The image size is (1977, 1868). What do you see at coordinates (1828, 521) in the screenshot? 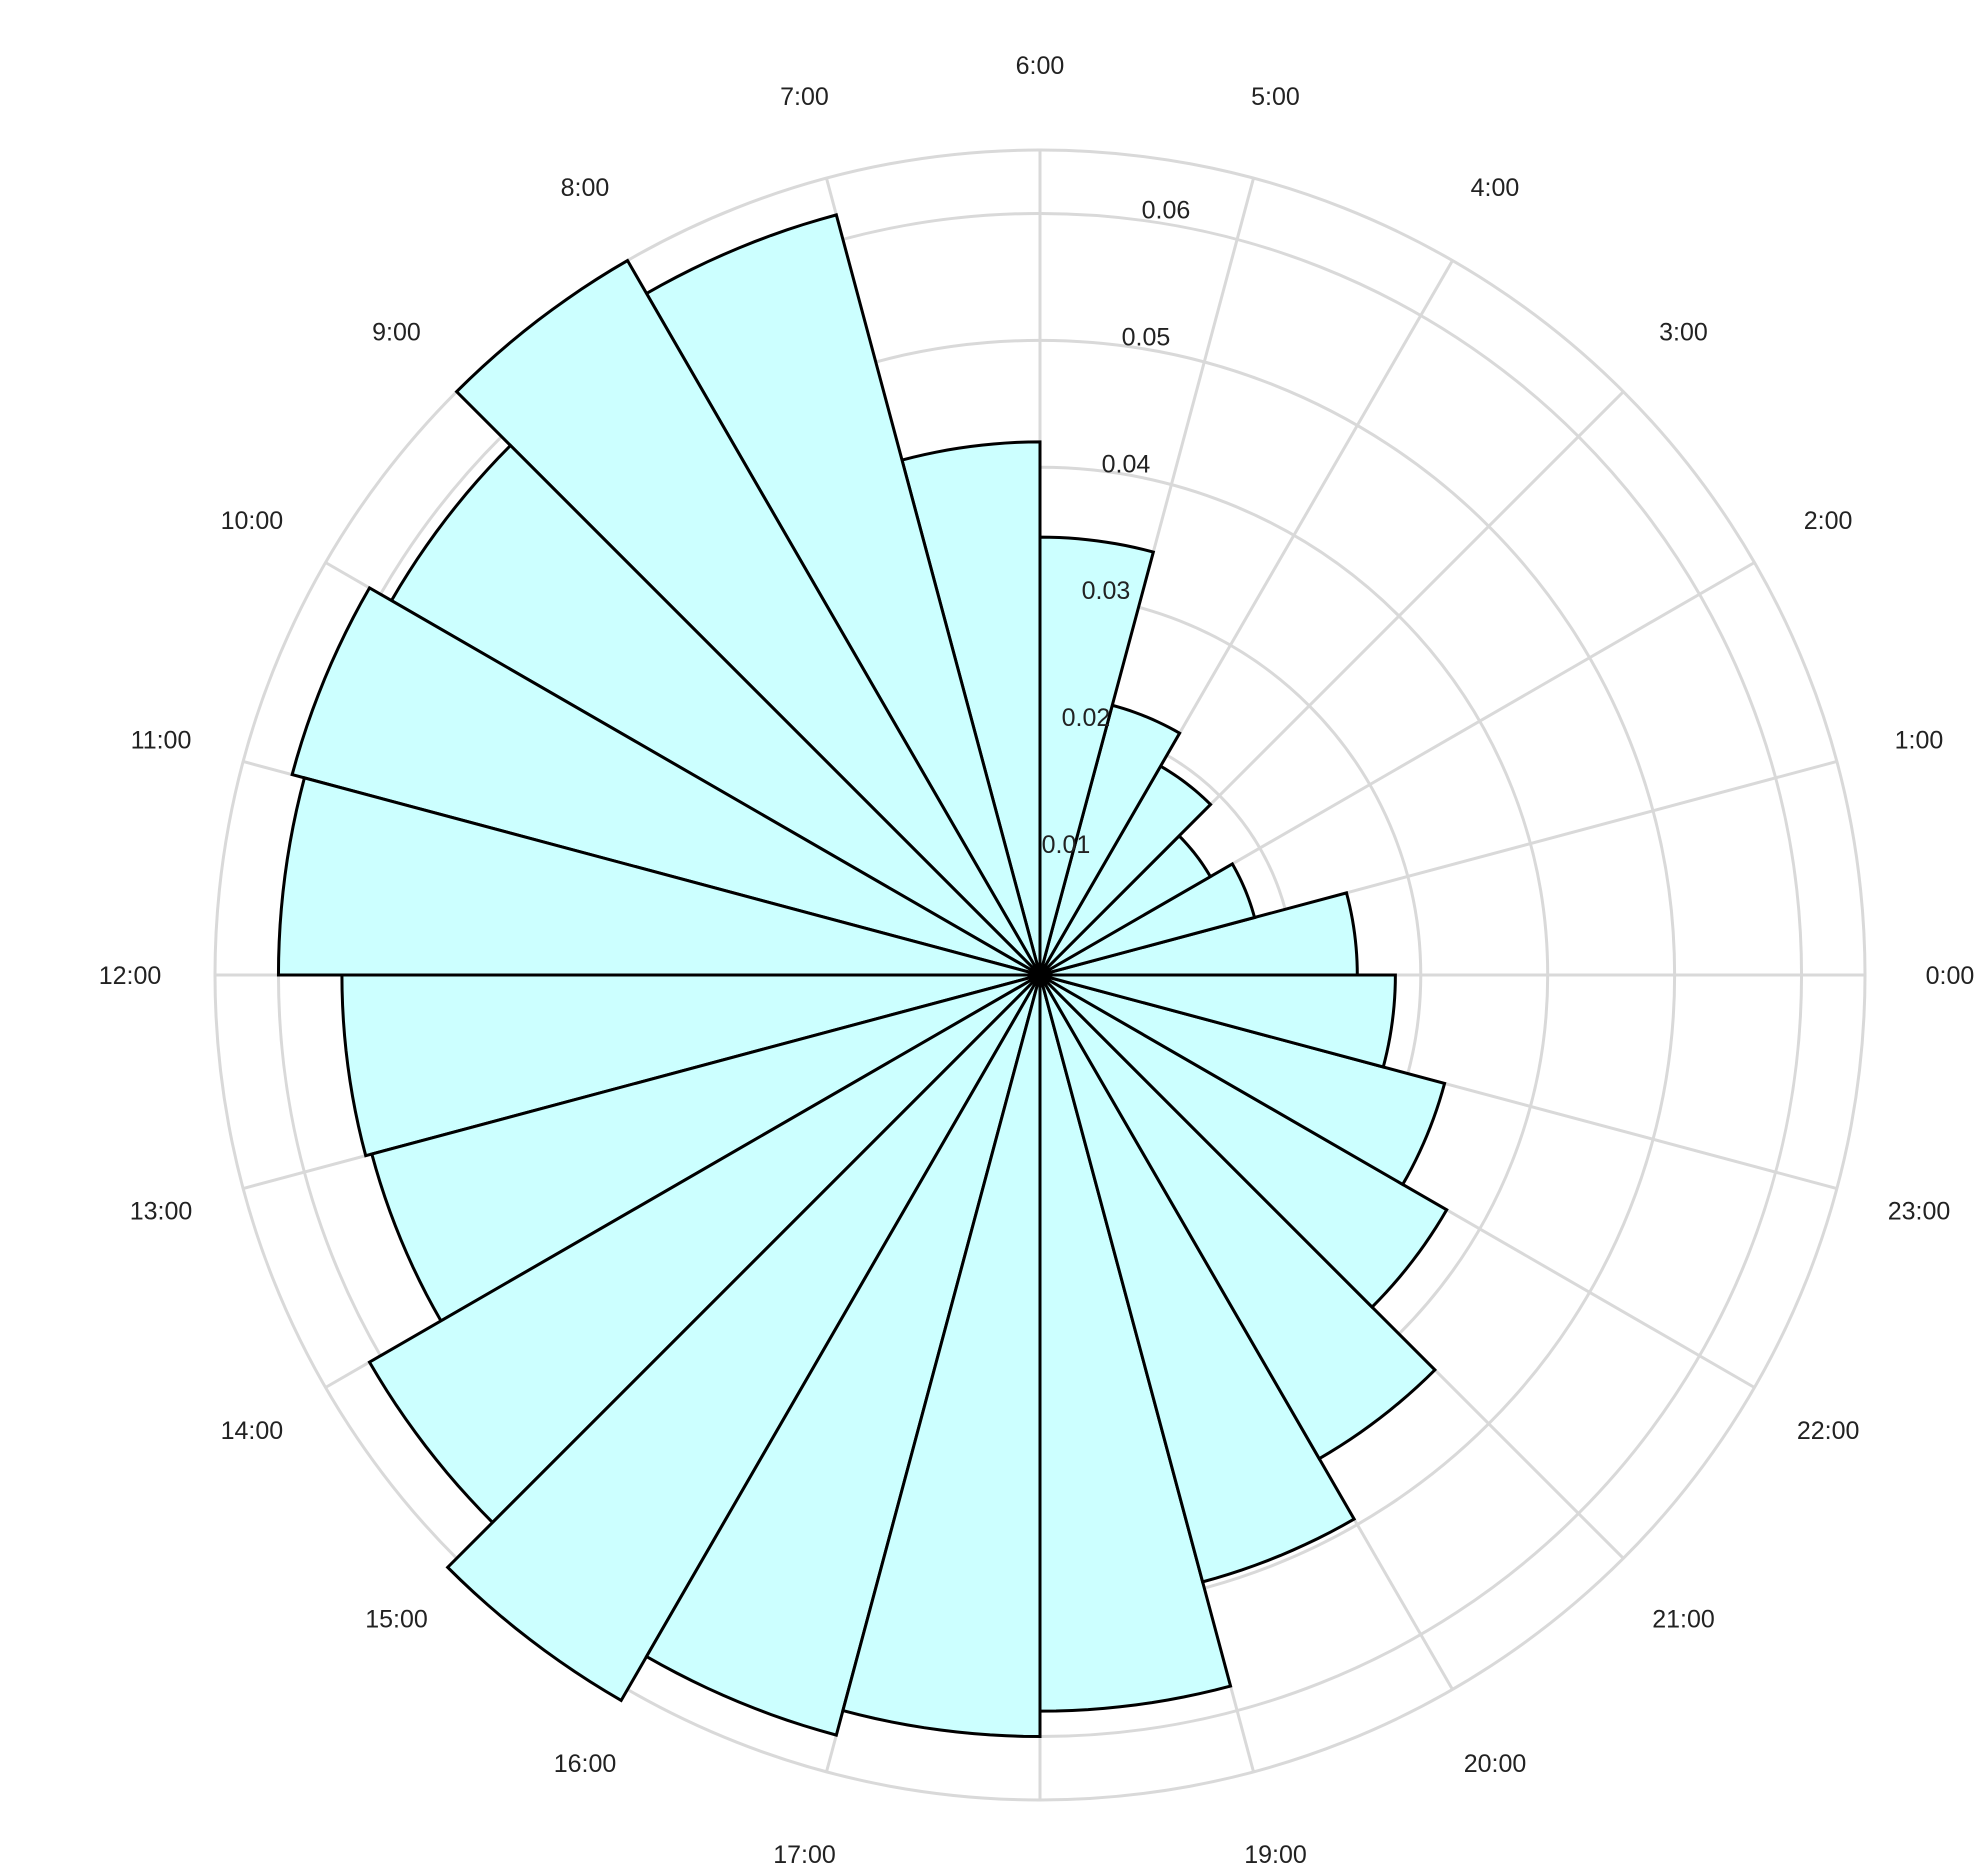
I see `angular-tick-label: 2:00` at bounding box center [1828, 521].